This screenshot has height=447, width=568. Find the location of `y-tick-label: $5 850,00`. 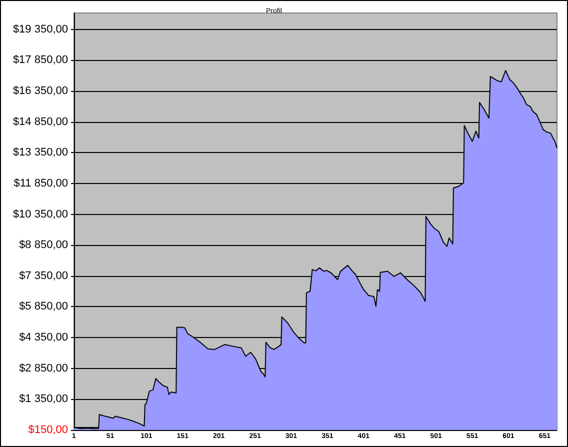

y-tick-label: $5 850,00 is located at coordinates (43, 306).